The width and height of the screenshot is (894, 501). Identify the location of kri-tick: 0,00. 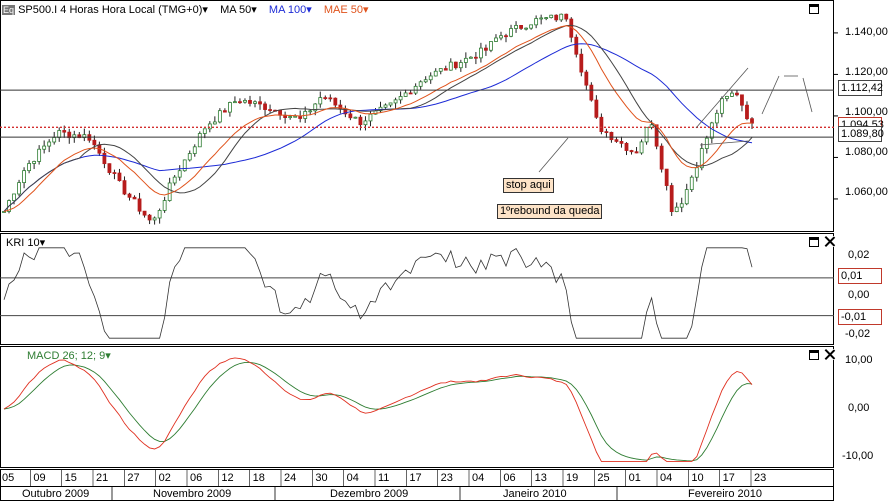
(859, 295).